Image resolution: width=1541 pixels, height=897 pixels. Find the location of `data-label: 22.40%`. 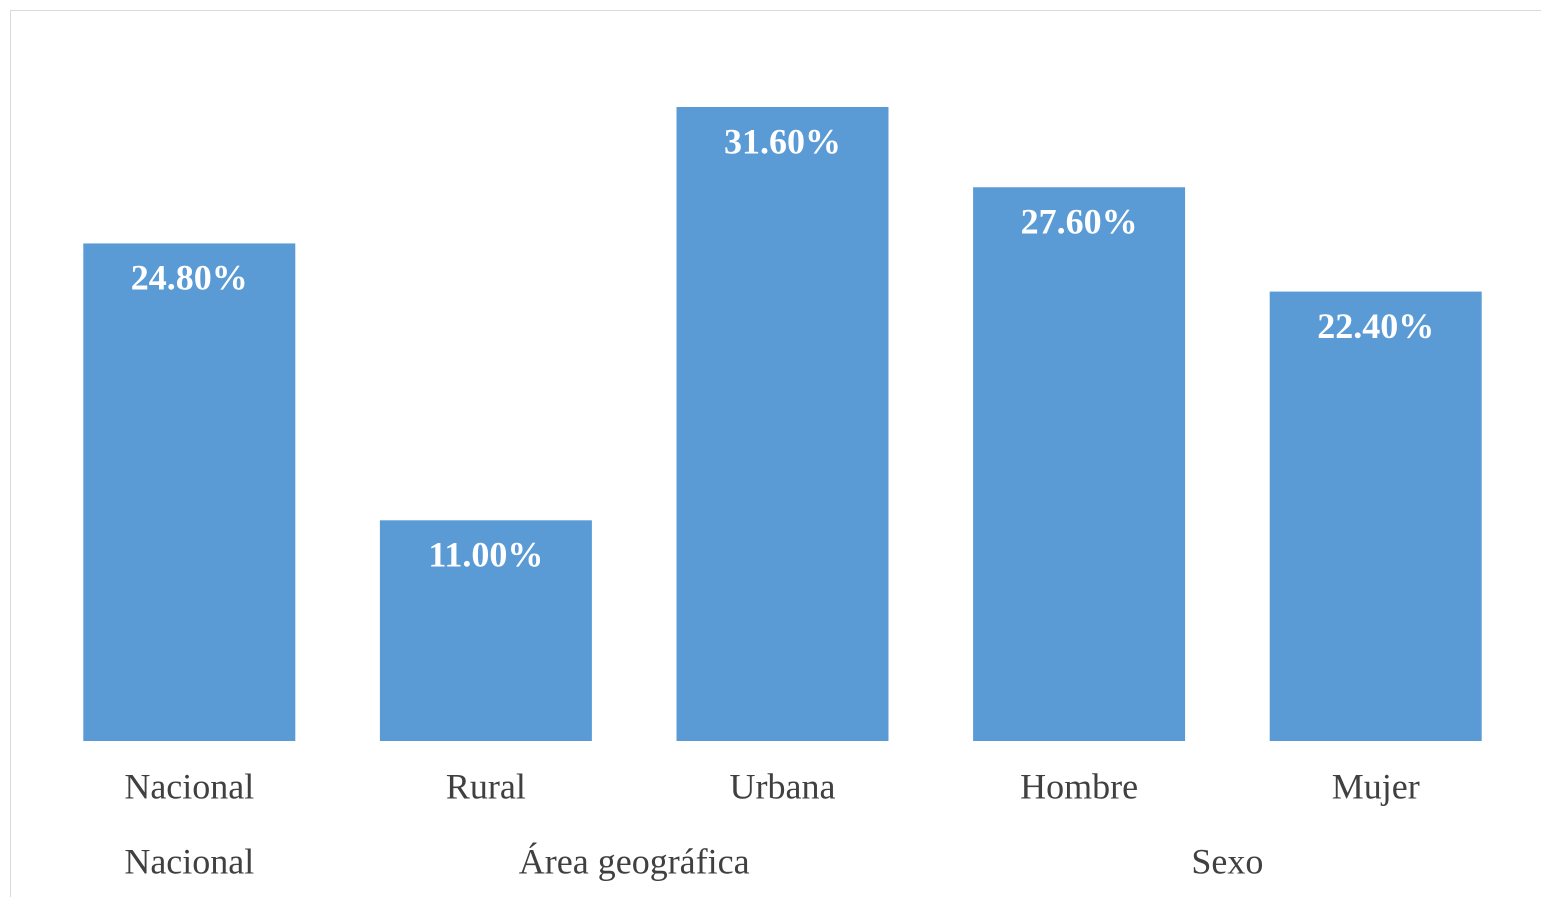

data-label: 22.40% is located at coordinates (1375, 326).